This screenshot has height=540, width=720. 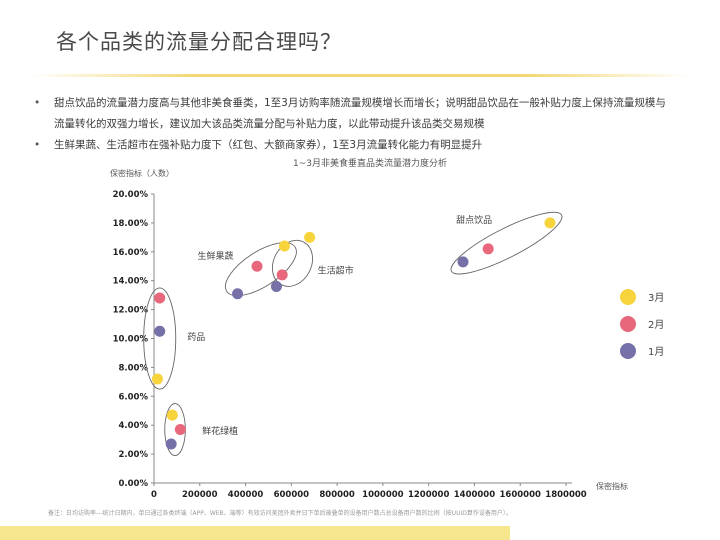 I want to click on x-axis-label: 保密指标, so click(x=612, y=486).